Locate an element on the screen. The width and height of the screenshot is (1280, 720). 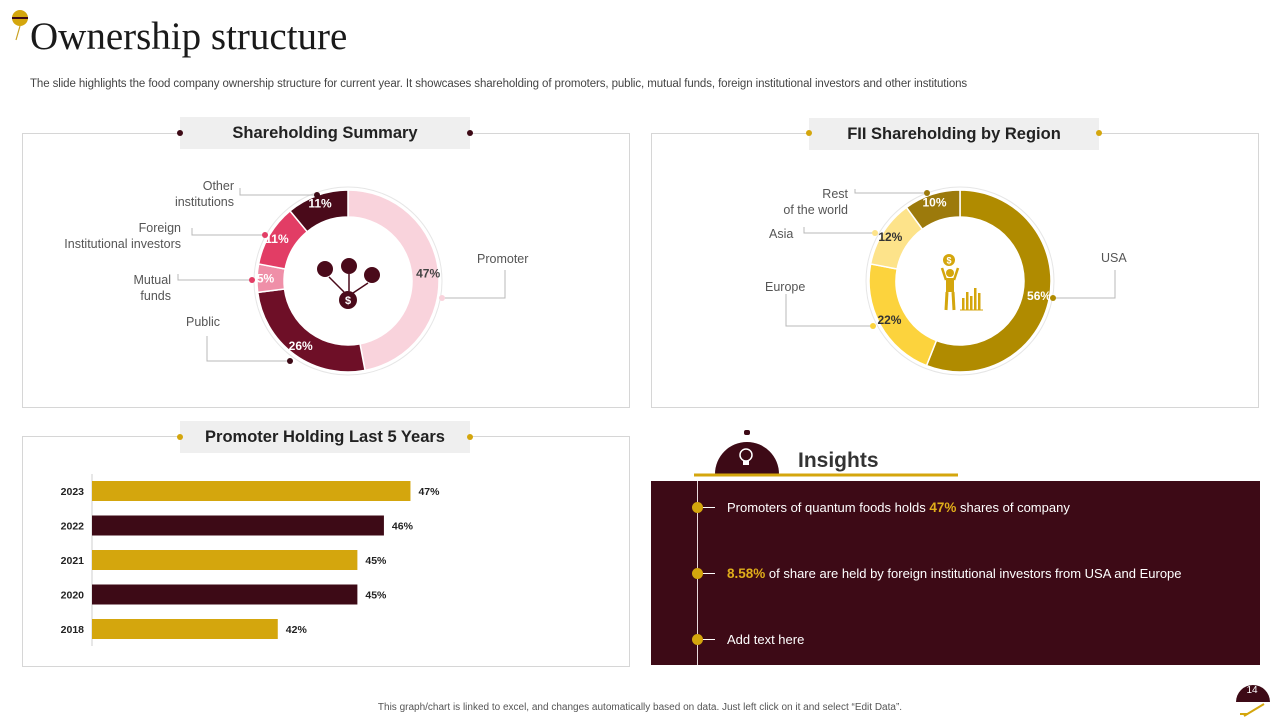
label-rest-of-world: Rest of the world is located at coordinates (804, 202).